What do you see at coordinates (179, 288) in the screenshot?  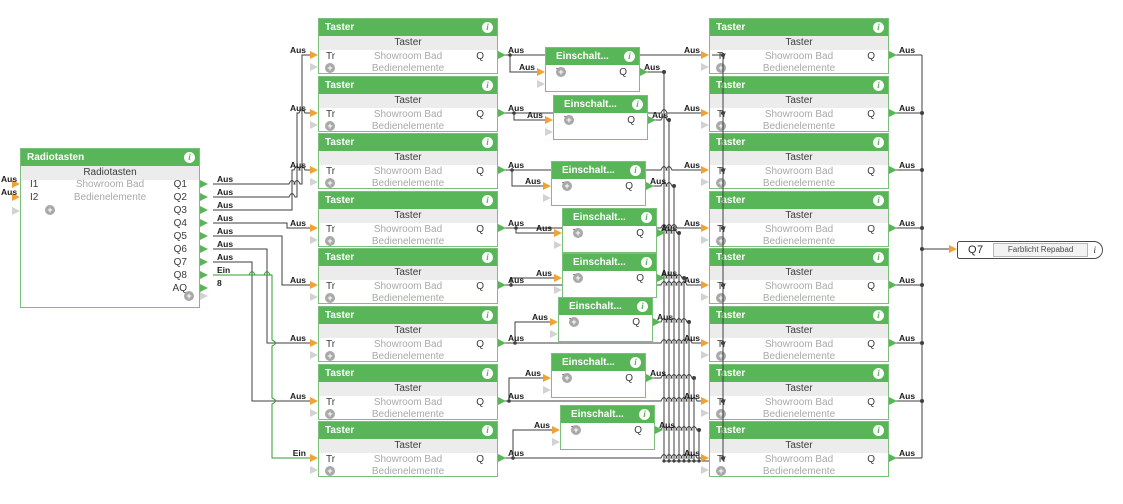 I see `port-output: AQ` at bounding box center [179, 288].